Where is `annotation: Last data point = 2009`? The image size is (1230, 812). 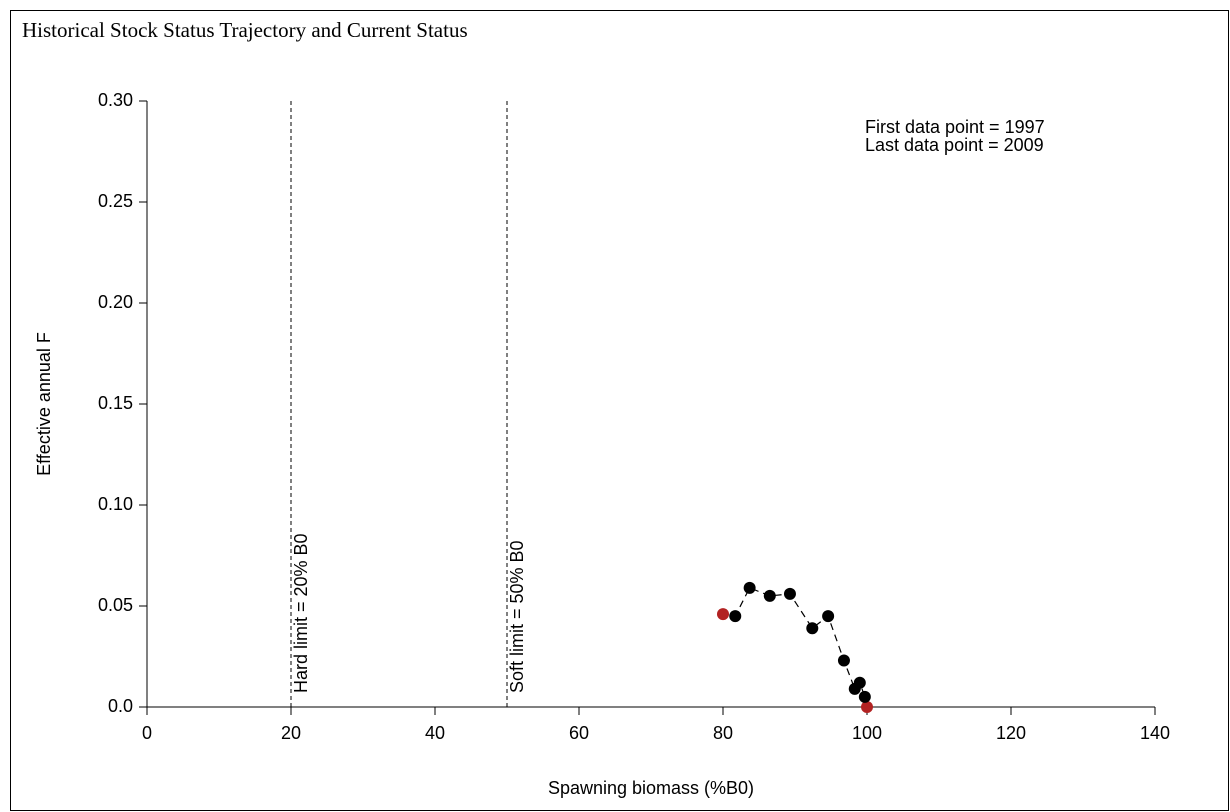
annotation: Last data point = 2009 is located at coordinates (954, 145).